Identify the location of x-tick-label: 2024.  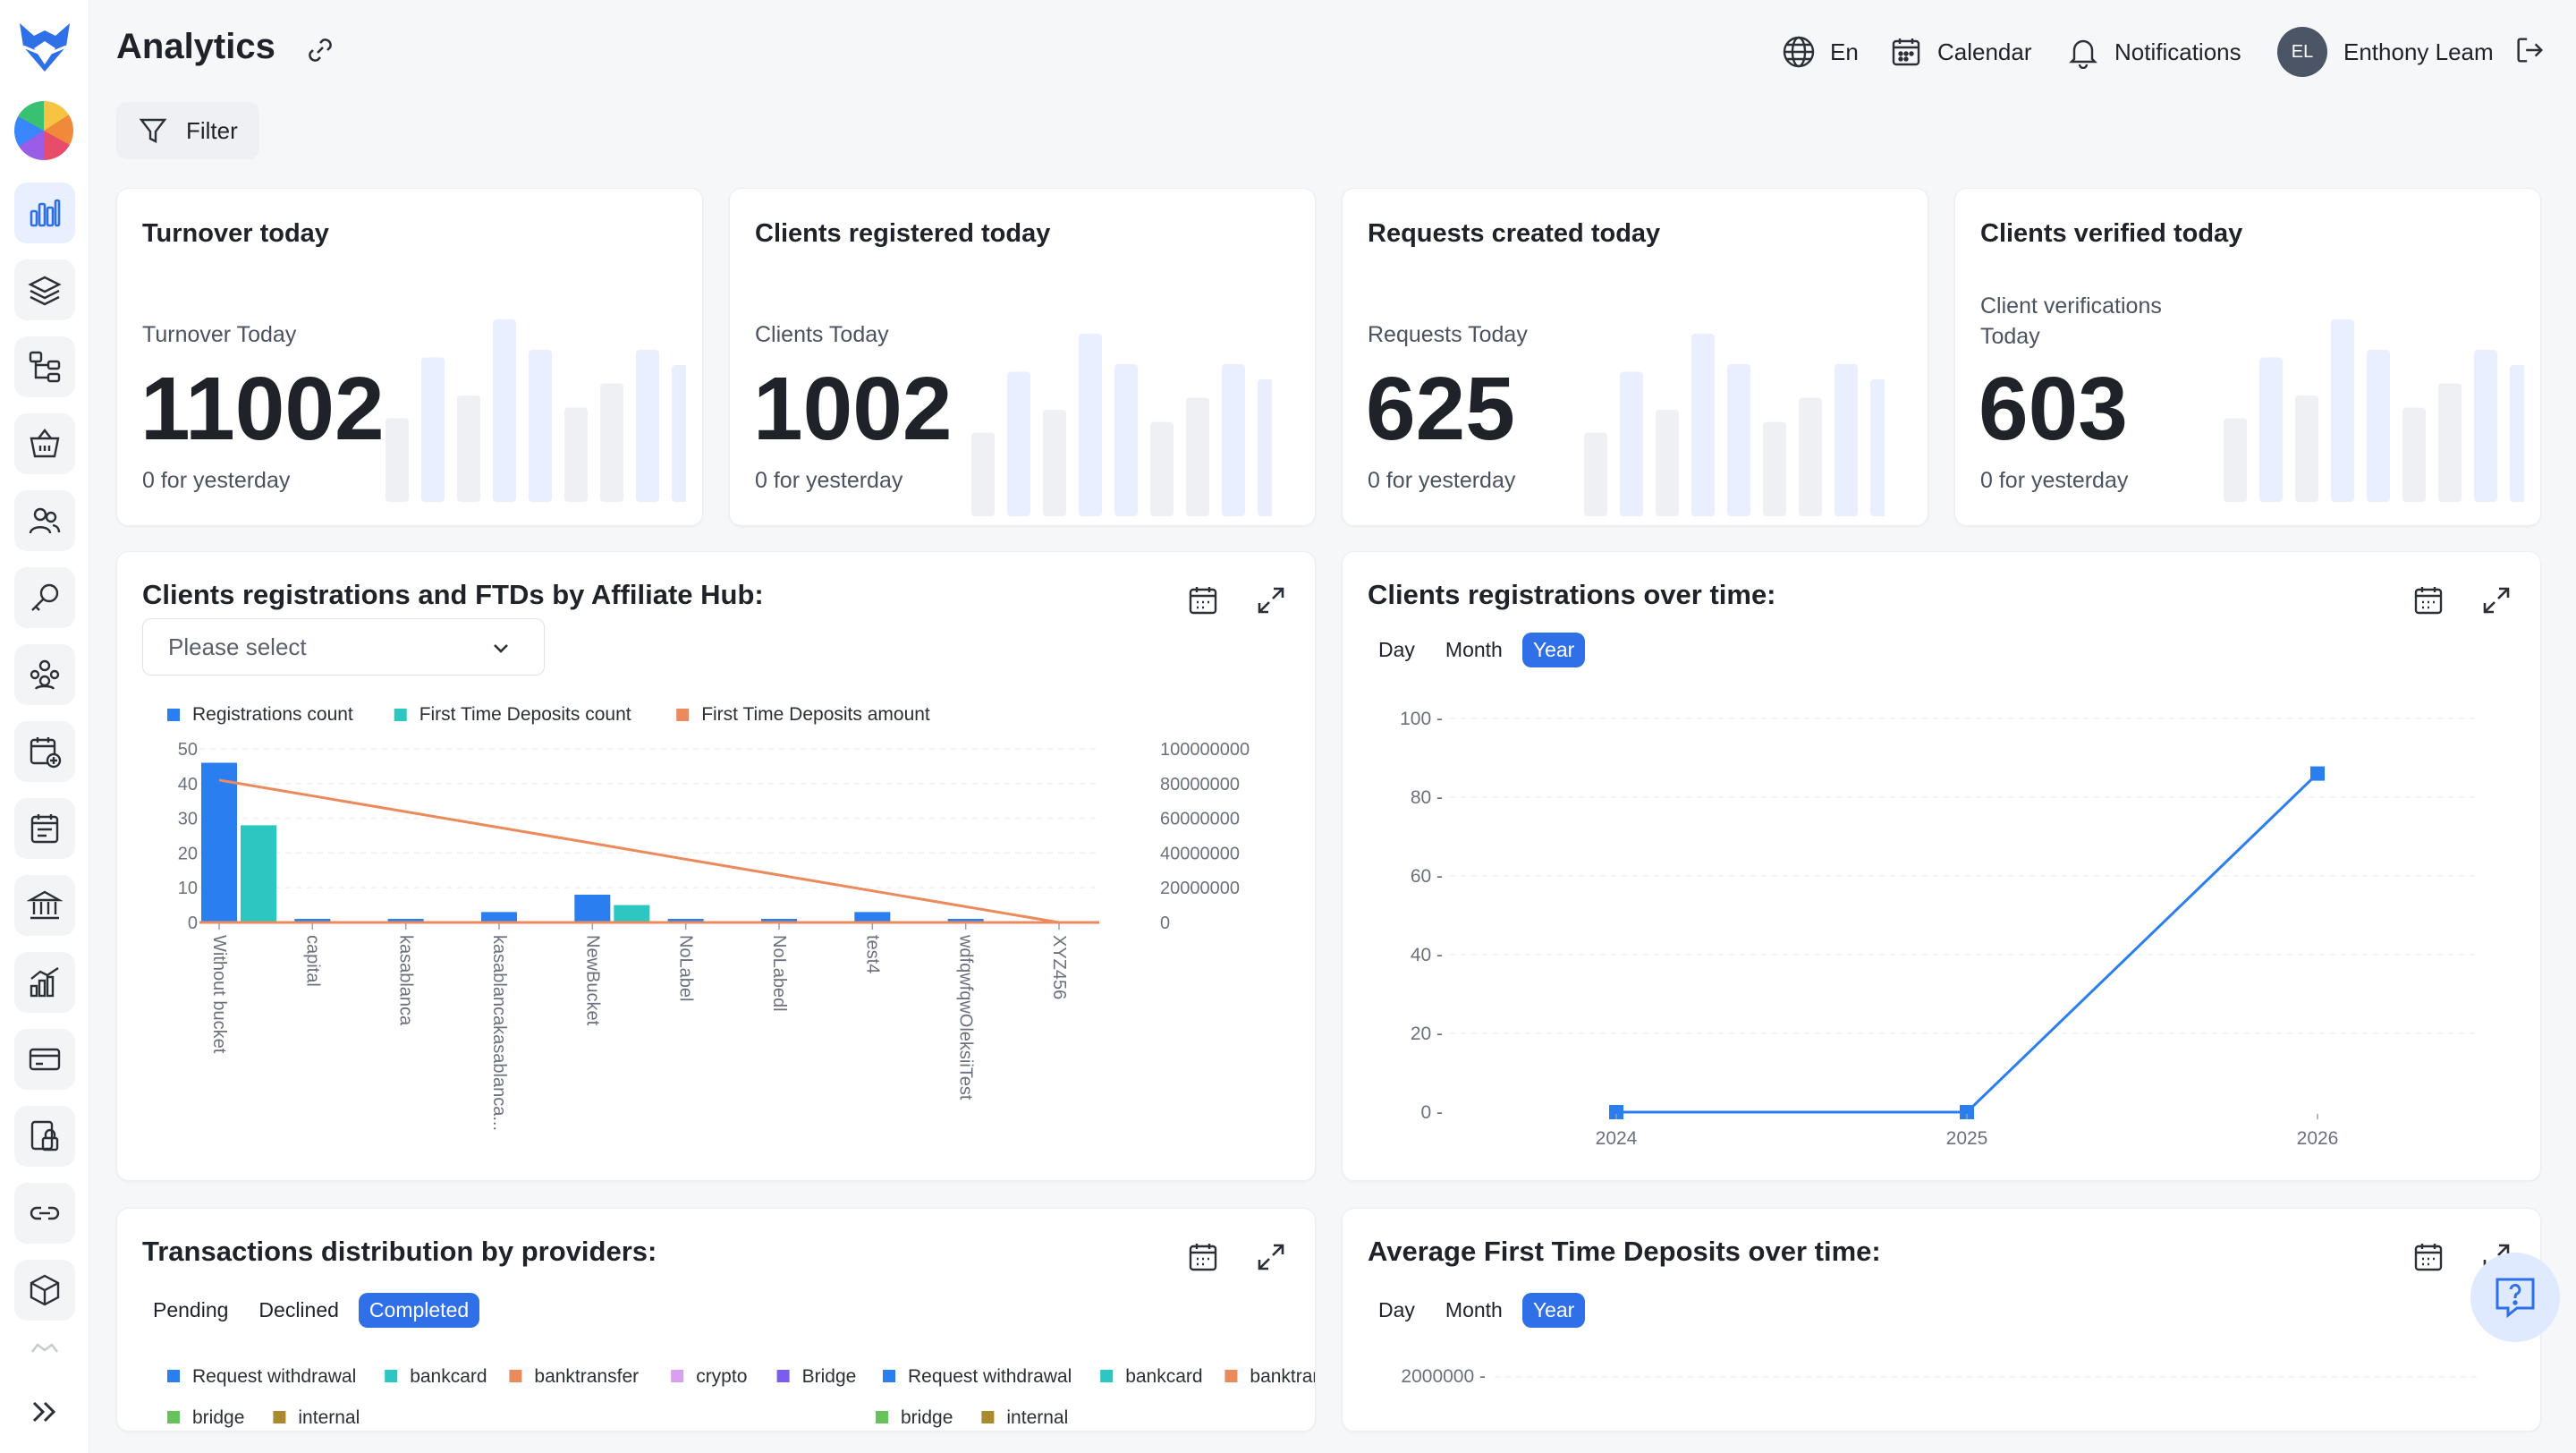
(1617, 1138).